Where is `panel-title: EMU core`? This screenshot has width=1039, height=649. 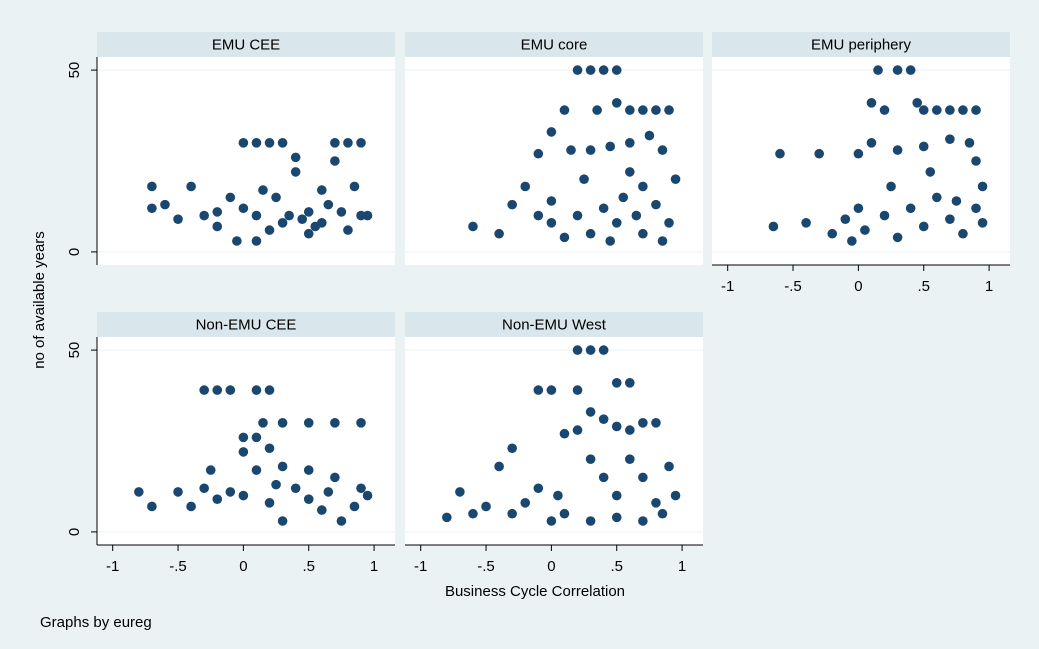 panel-title: EMU core is located at coordinates (554, 44).